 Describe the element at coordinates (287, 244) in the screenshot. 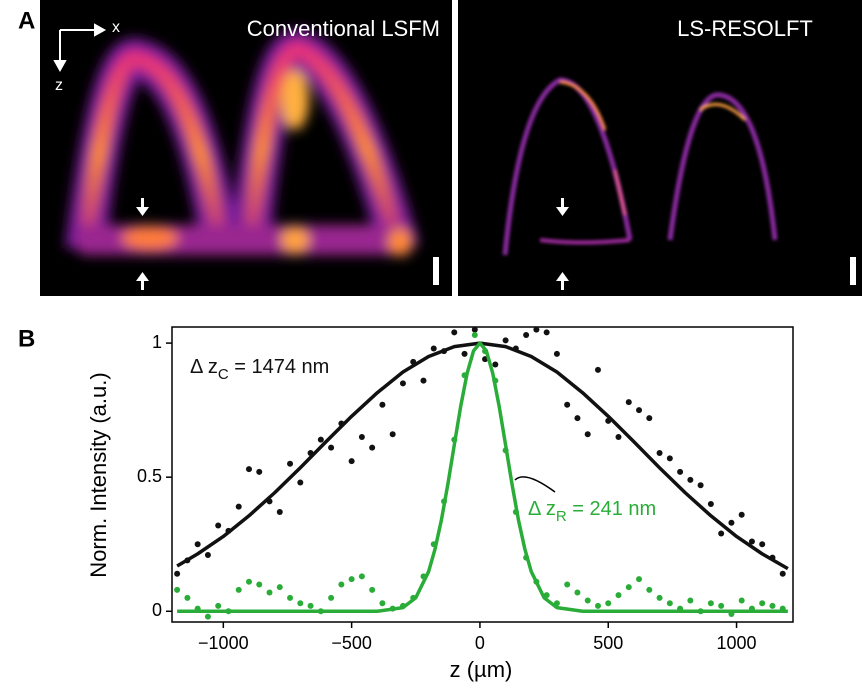

I see `markers` at that location.